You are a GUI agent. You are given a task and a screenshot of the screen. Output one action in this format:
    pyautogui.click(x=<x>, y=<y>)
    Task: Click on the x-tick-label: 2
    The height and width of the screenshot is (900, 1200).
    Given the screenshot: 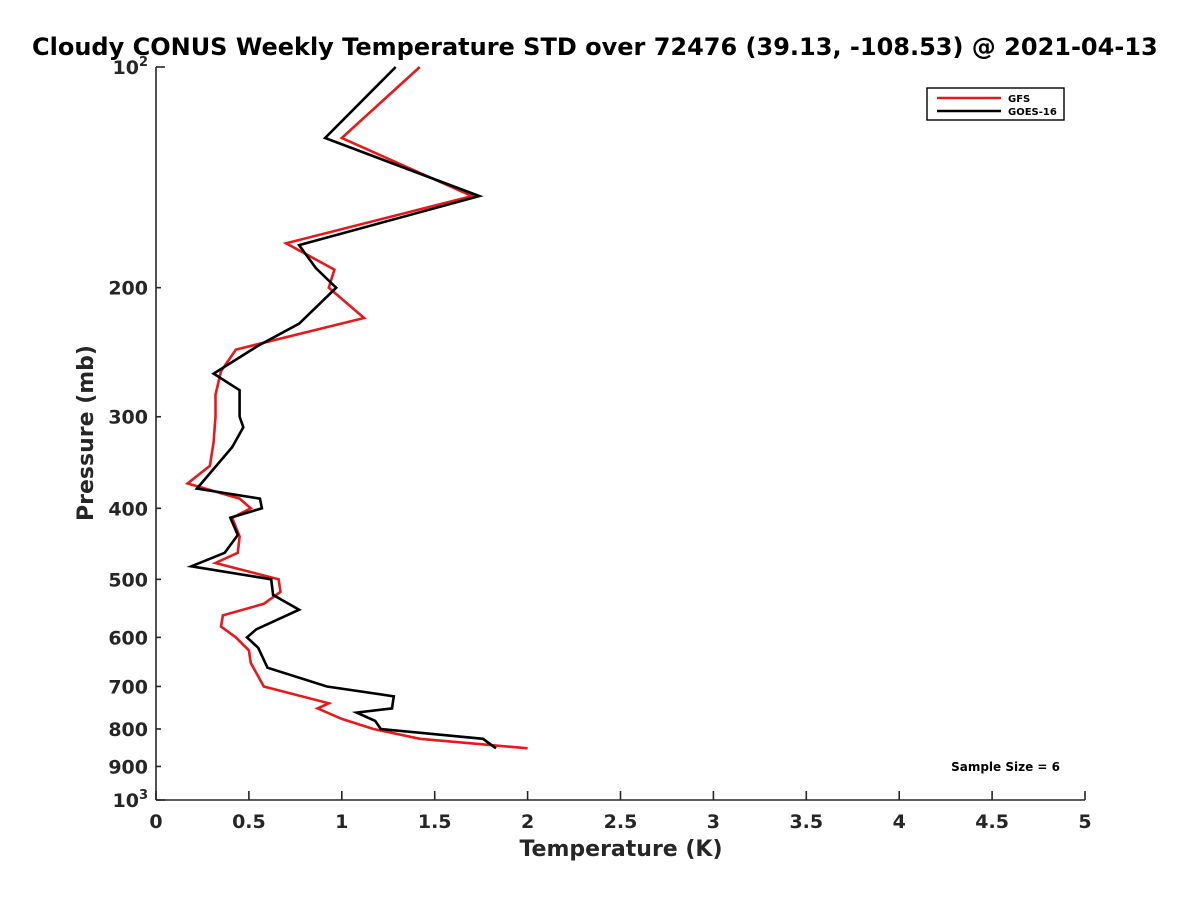 What is the action you would take?
    pyautogui.click(x=527, y=822)
    